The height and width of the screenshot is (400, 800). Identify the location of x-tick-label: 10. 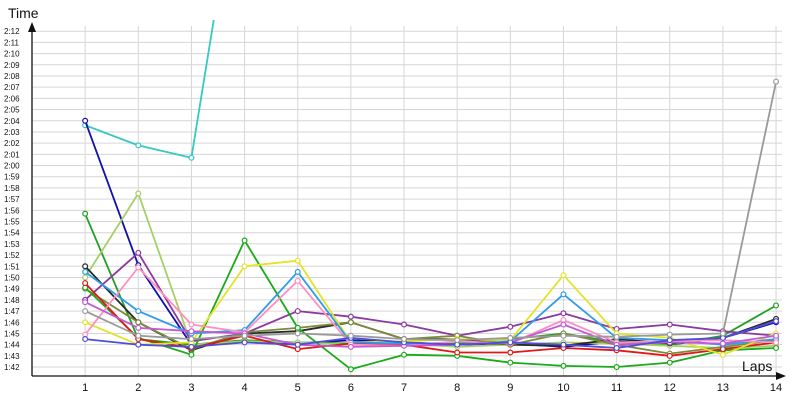
(563, 388).